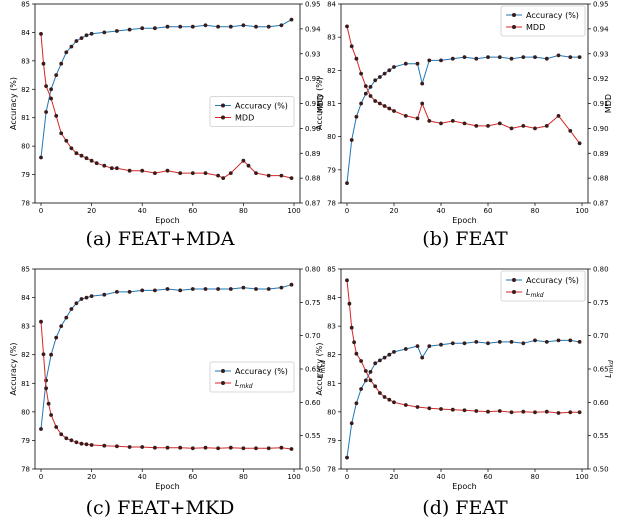  What do you see at coordinates (320, 103) in the screenshot?
I see `y-right-axis-label: MDD` at bounding box center [320, 103].